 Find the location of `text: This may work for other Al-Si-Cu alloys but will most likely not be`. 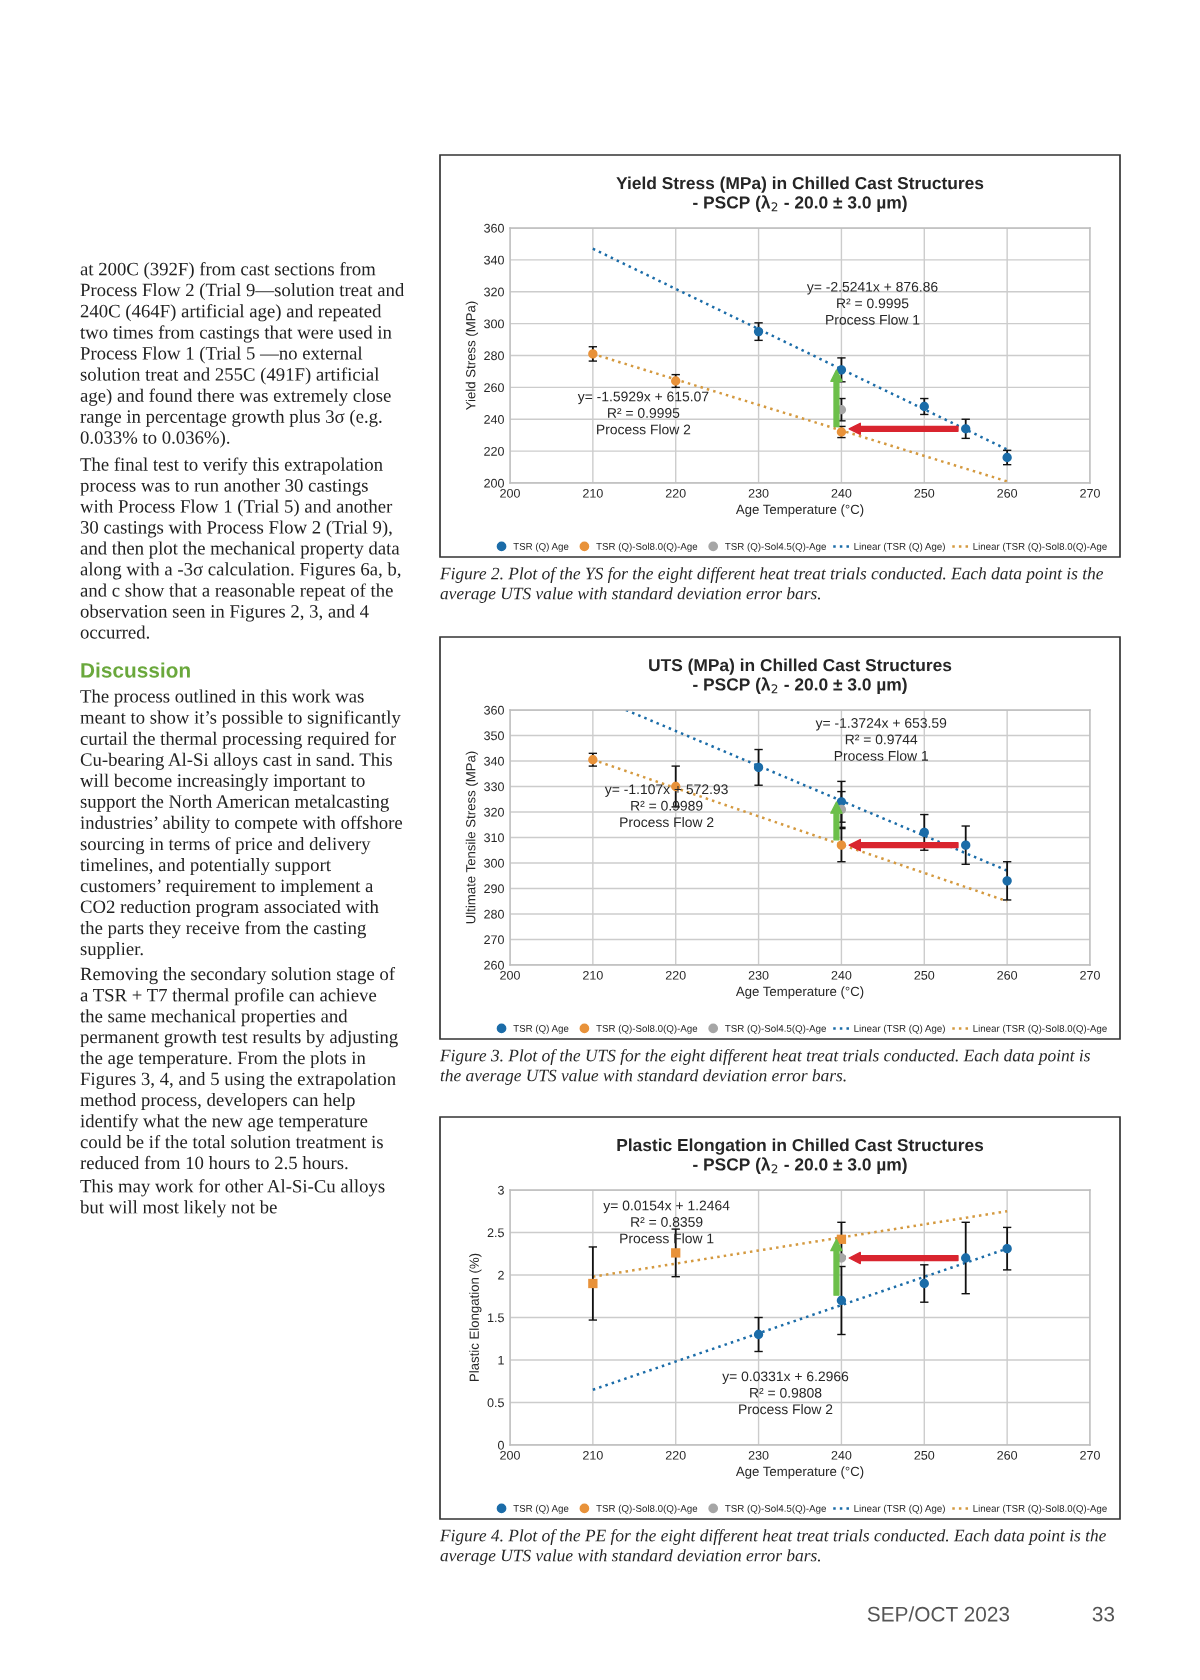

text: This may work for other Al-Si-Cu alloys but will most likely not be is located at coordinates (232, 1198).